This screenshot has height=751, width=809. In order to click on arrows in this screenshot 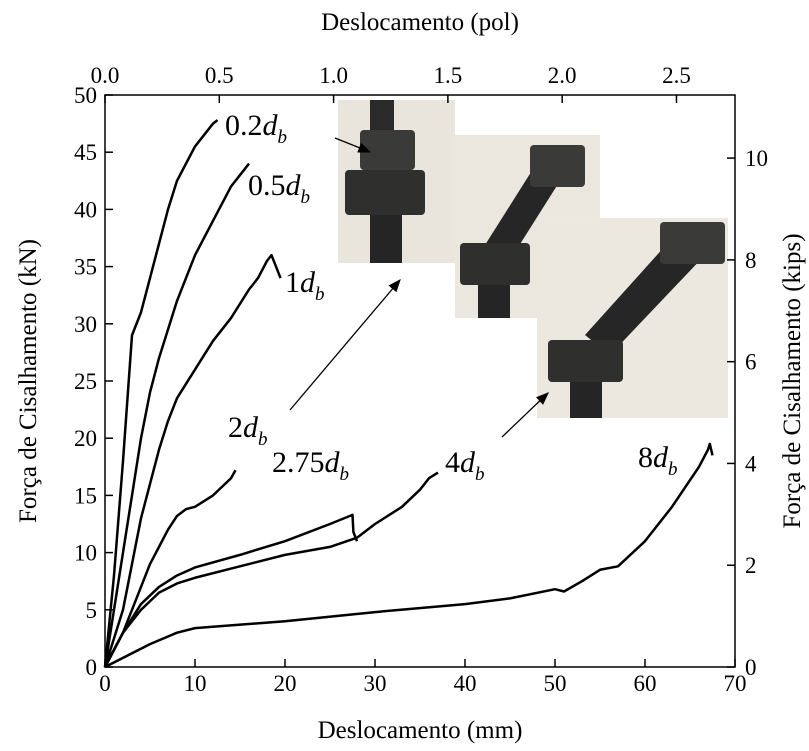, I will do `click(419, 287)`.